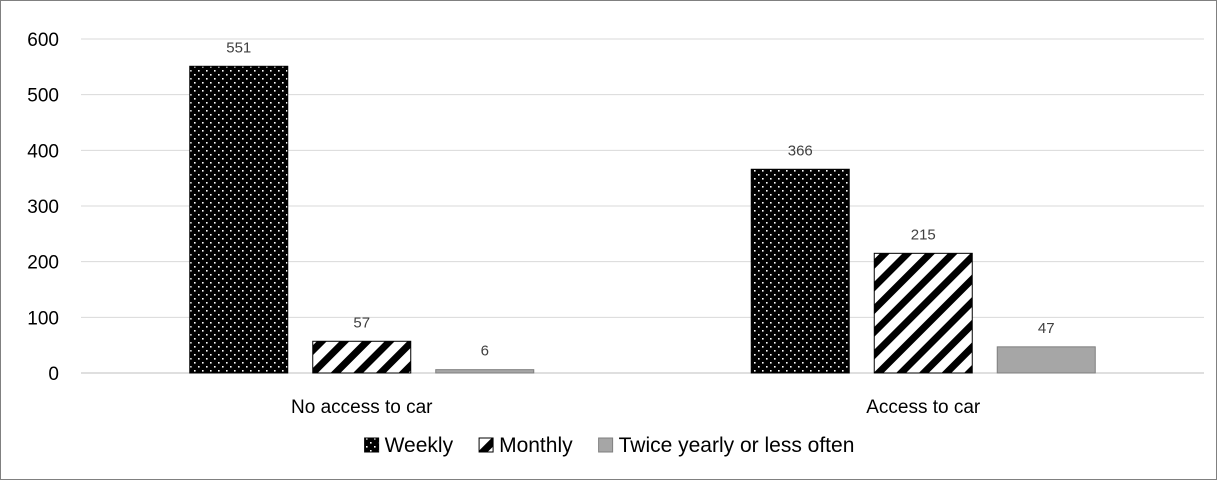 The image size is (1217, 481). I want to click on data-label: 215, so click(923, 234).